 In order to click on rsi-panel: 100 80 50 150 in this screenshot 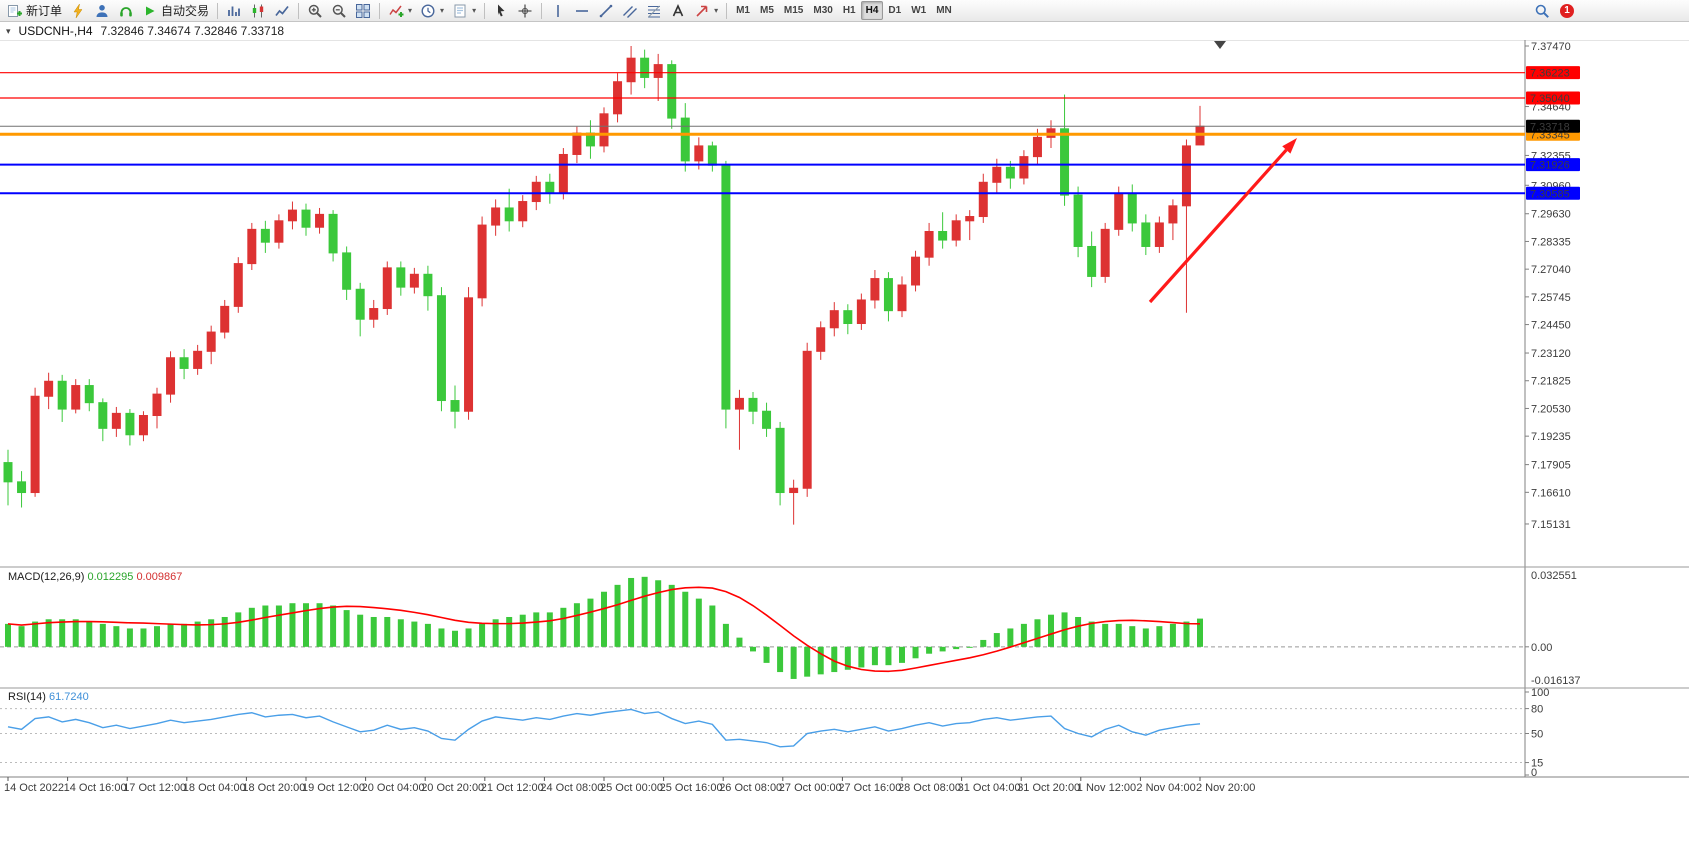, I will do `click(774, 733)`.